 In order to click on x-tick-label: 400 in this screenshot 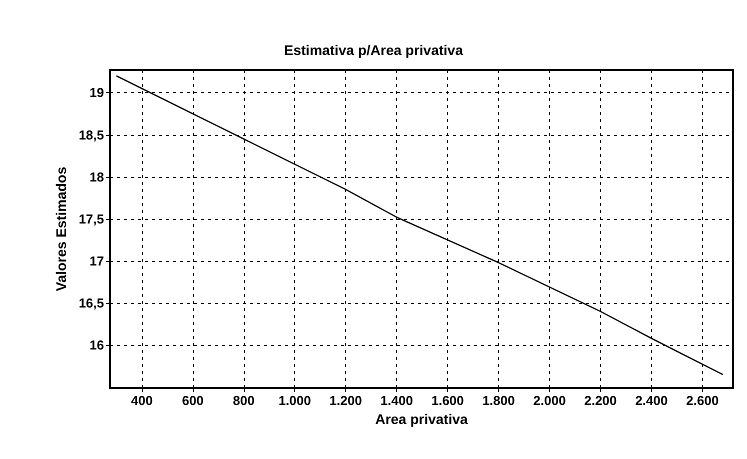, I will do `click(142, 400)`.